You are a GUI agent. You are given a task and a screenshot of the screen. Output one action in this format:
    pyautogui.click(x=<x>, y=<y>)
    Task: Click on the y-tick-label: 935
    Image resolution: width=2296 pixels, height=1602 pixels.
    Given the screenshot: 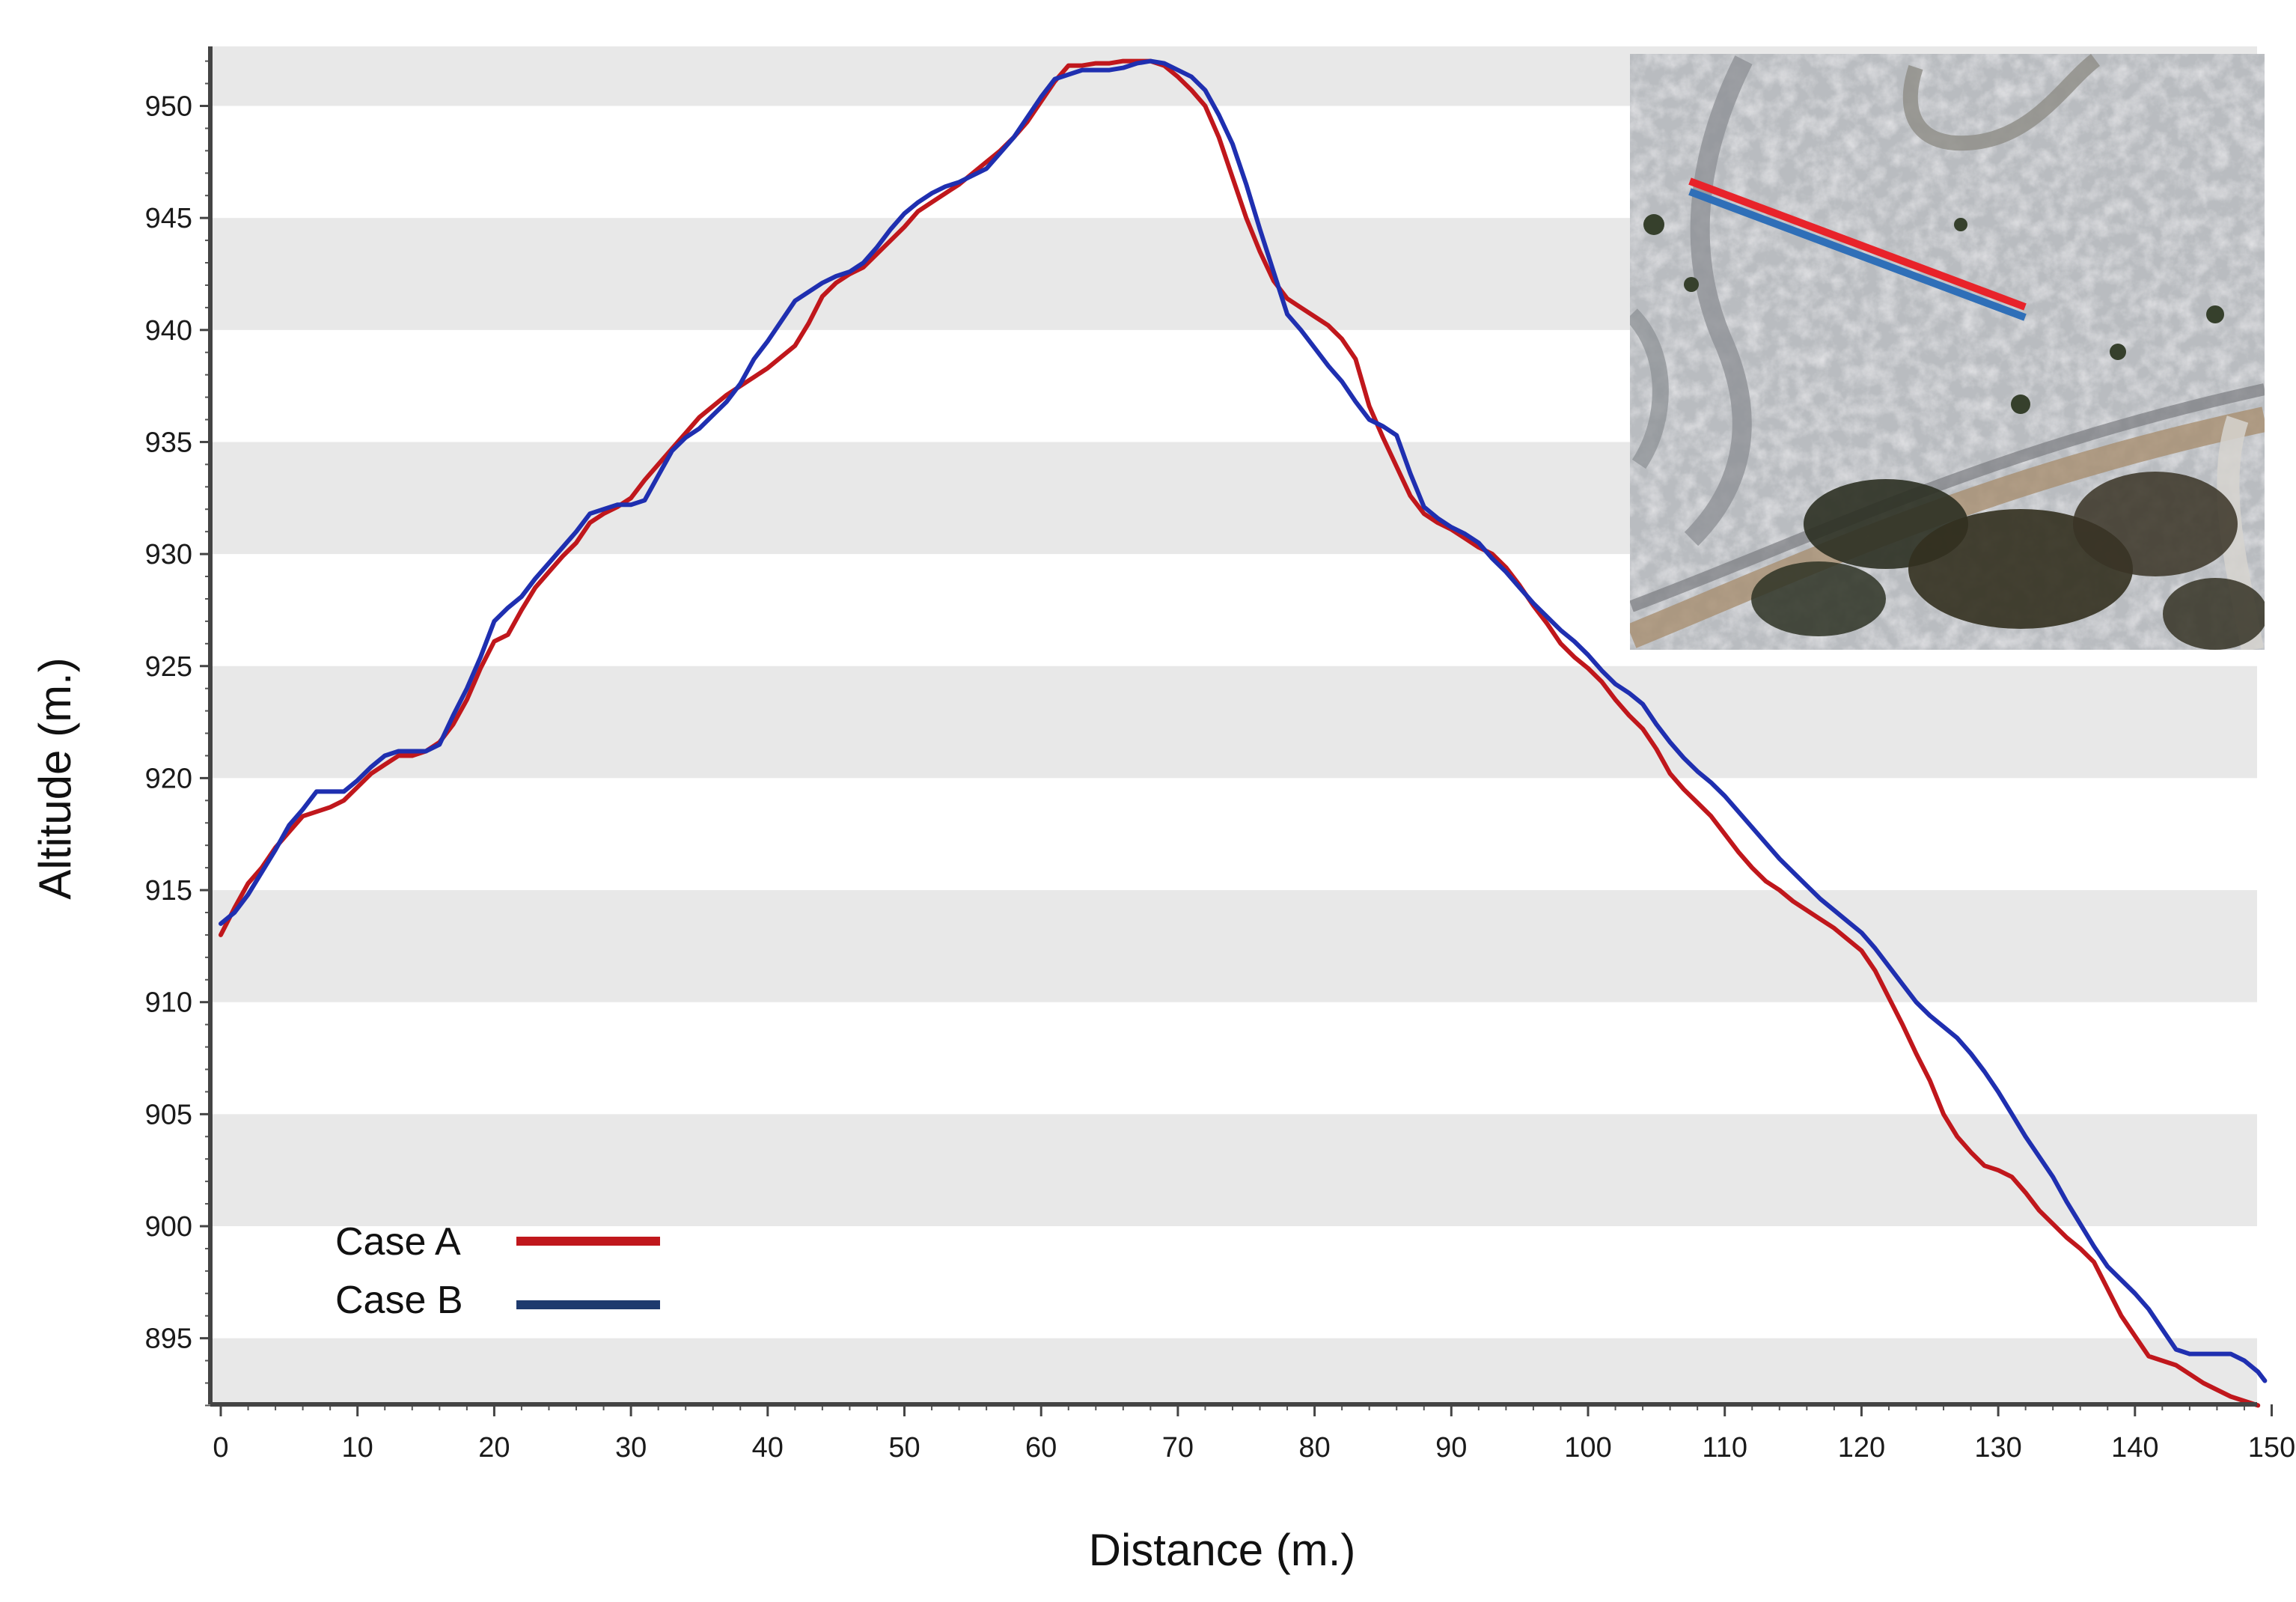 What is the action you would take?
    pyautogui.click(x=168, y=442)
    